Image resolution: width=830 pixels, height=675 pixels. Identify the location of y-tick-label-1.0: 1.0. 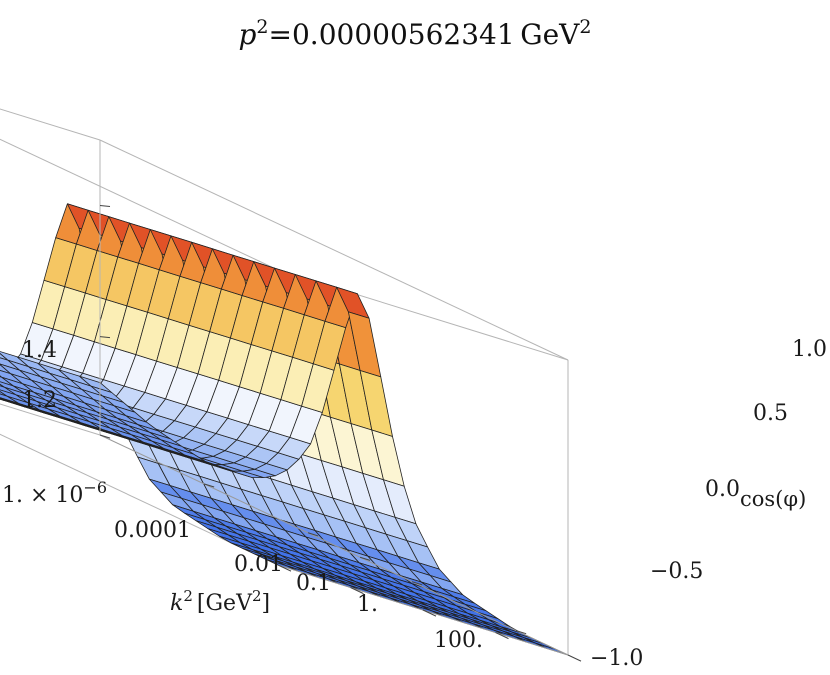
(809, 349).